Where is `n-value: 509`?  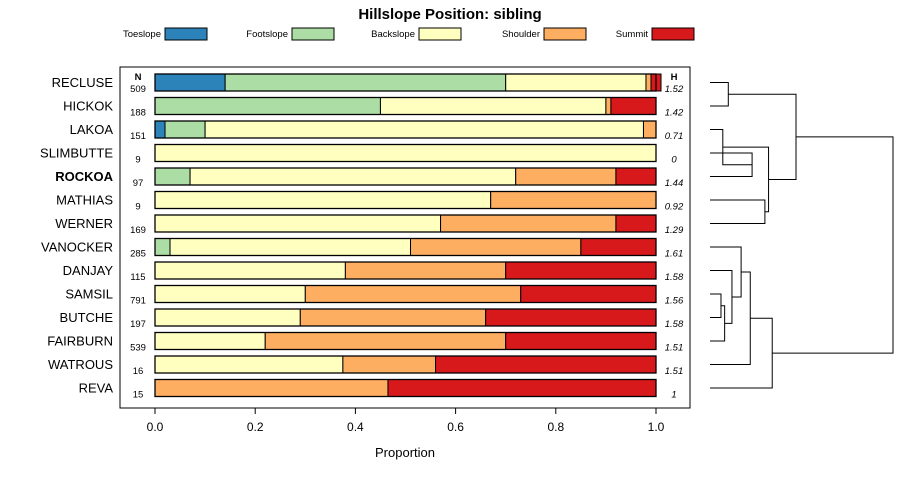
n-value: 509 is located at coordinates (138, 89).